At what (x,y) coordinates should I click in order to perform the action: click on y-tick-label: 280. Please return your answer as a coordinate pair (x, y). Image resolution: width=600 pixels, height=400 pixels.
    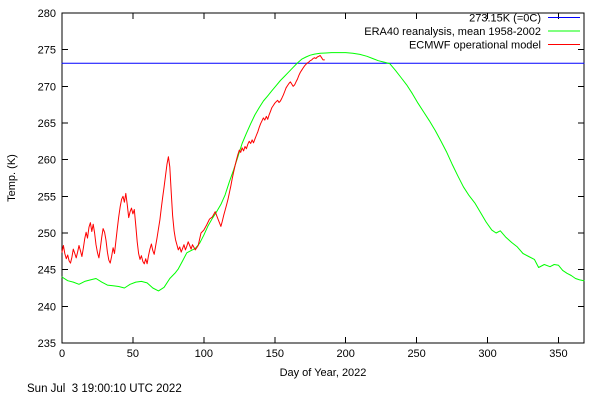
    Looking at the image, I should click on (47, 14).